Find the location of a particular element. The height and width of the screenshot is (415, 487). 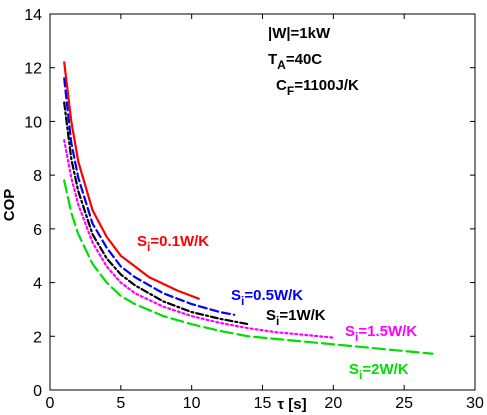

series-label-3: Si=1.5W/K is located at coordinates (381, 333).